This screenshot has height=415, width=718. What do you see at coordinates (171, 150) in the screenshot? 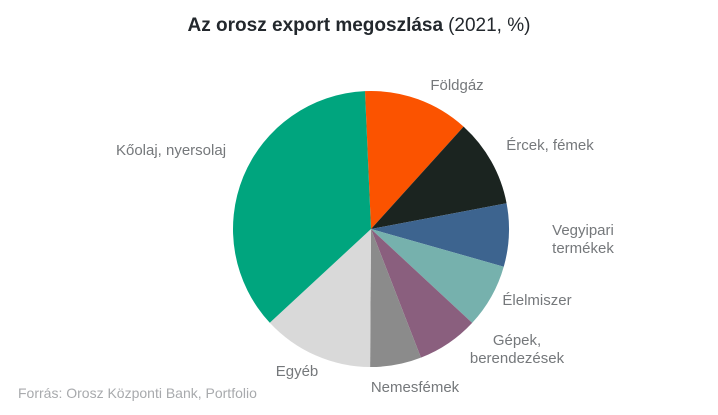
I see `slice-label-koolaj: Kőolaj, nyersolaj` at bounding box center [171, 150].